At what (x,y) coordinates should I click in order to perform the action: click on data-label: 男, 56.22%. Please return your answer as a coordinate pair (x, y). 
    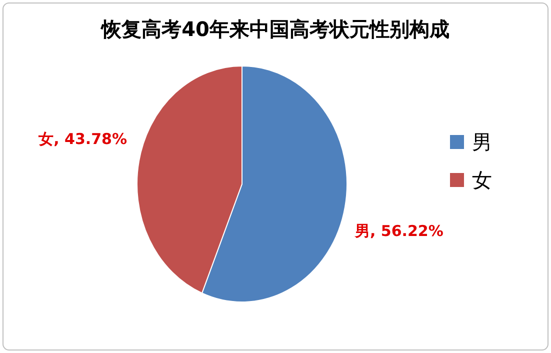
    Looking at the image, I should click on (399, 231).